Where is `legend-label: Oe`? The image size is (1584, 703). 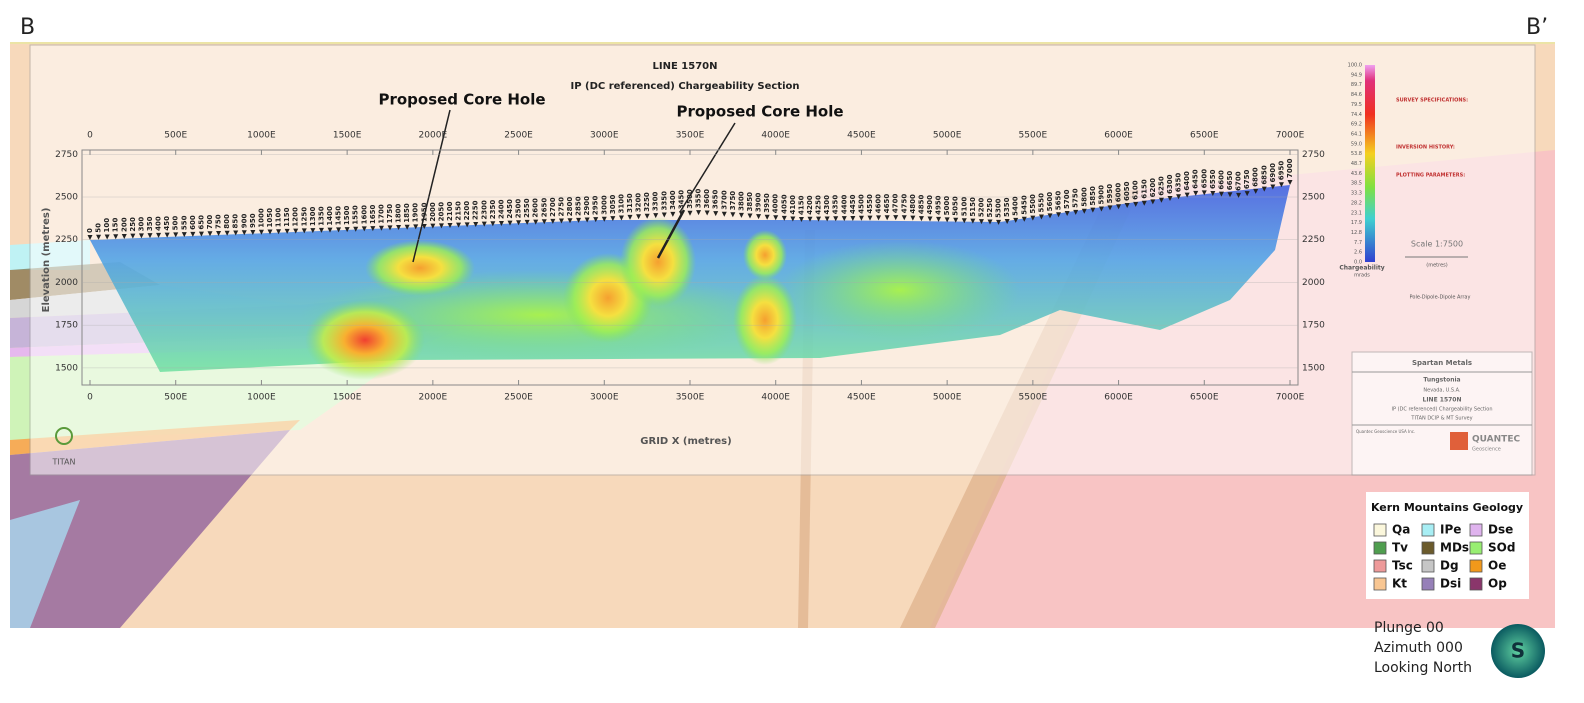
legend-label: Oe is located at coordinates (1497, 566).